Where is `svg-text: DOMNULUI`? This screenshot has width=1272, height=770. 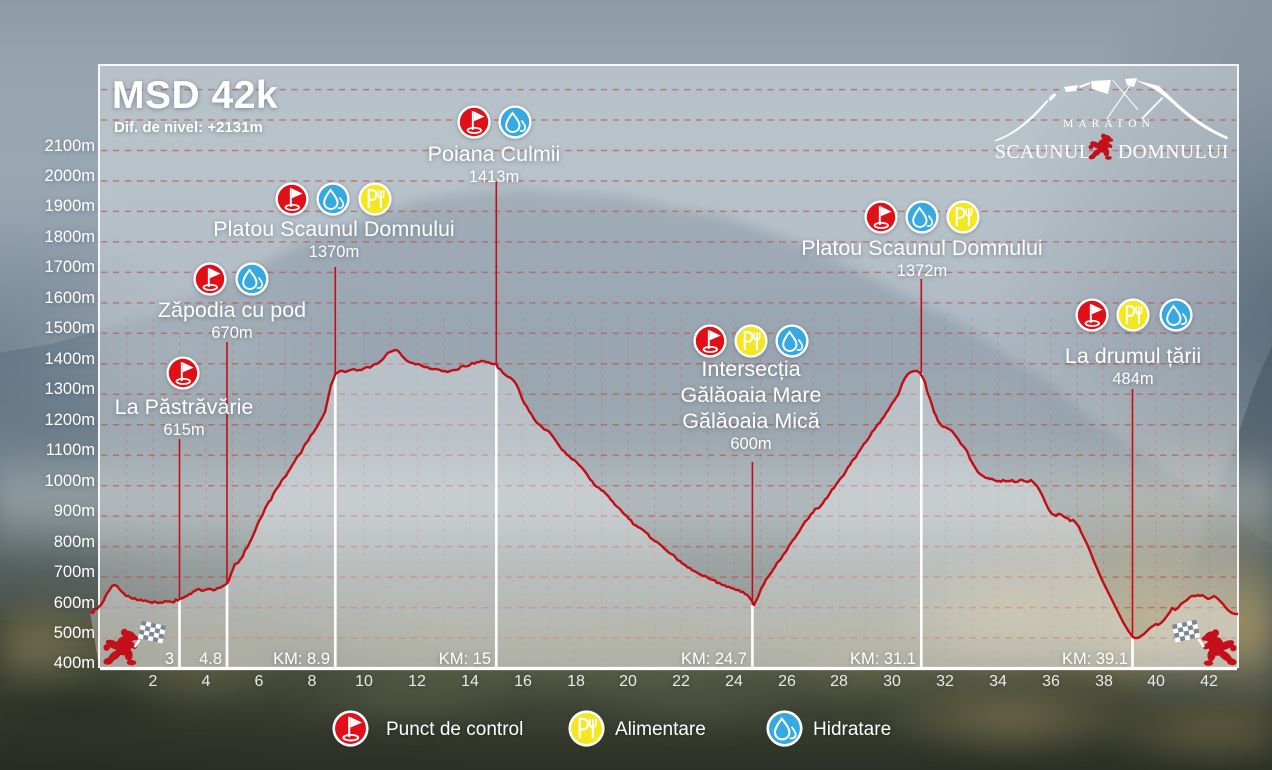 svg-text: DOMNULUI is located at coordinates (1173, 152).